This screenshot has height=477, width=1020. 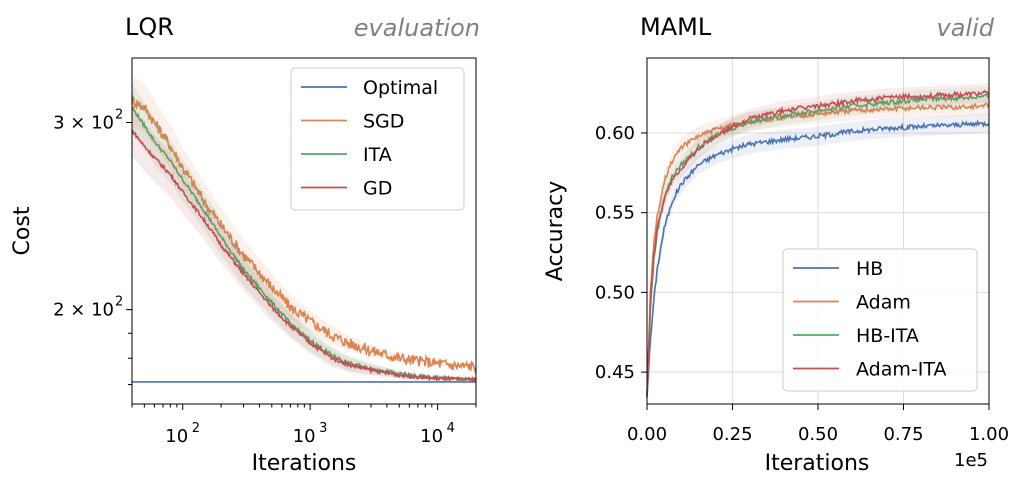 I want to click on maml-xtick-label: 0.75, so click(x=903, y=434).